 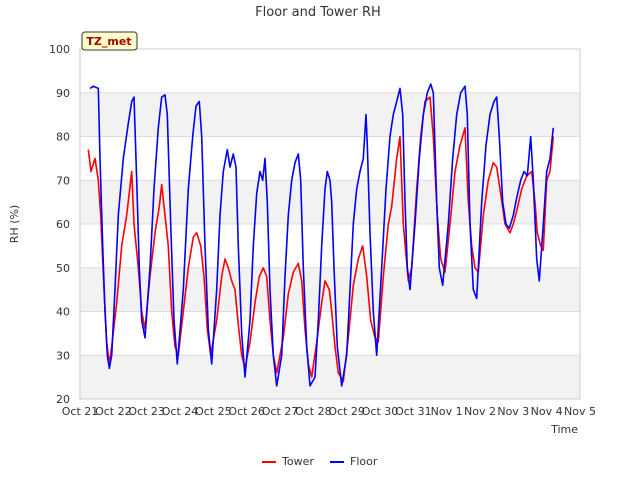 I want to click on x-tick-label: Oct 28, so click(x=313, y=411).